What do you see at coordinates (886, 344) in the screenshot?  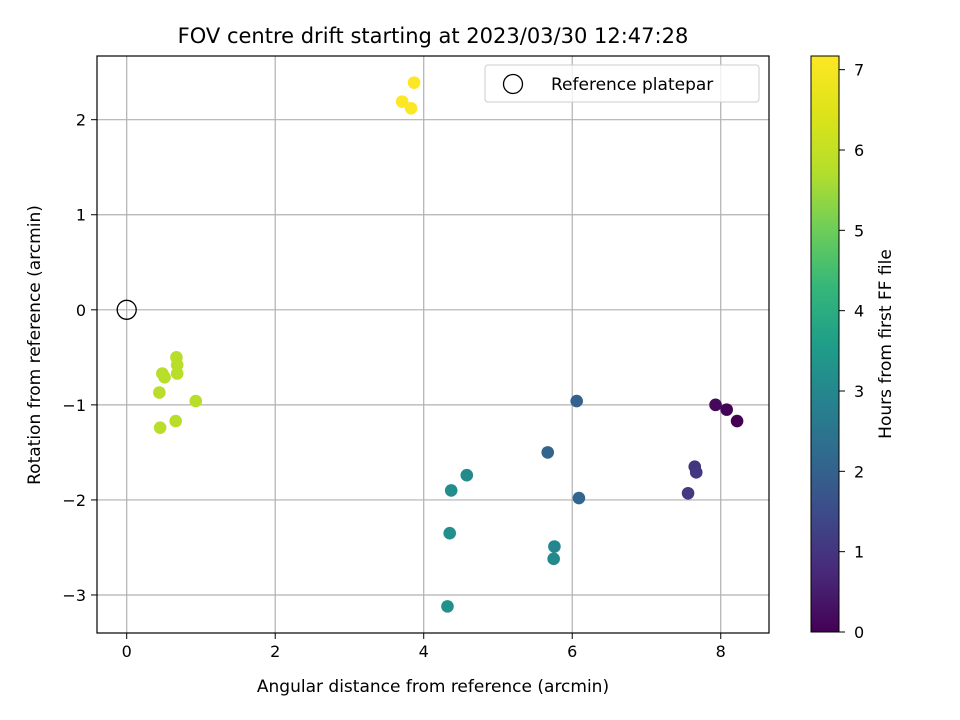 I see `colorbar-title: Hours from first FF file` at bounding box center [886, 344].